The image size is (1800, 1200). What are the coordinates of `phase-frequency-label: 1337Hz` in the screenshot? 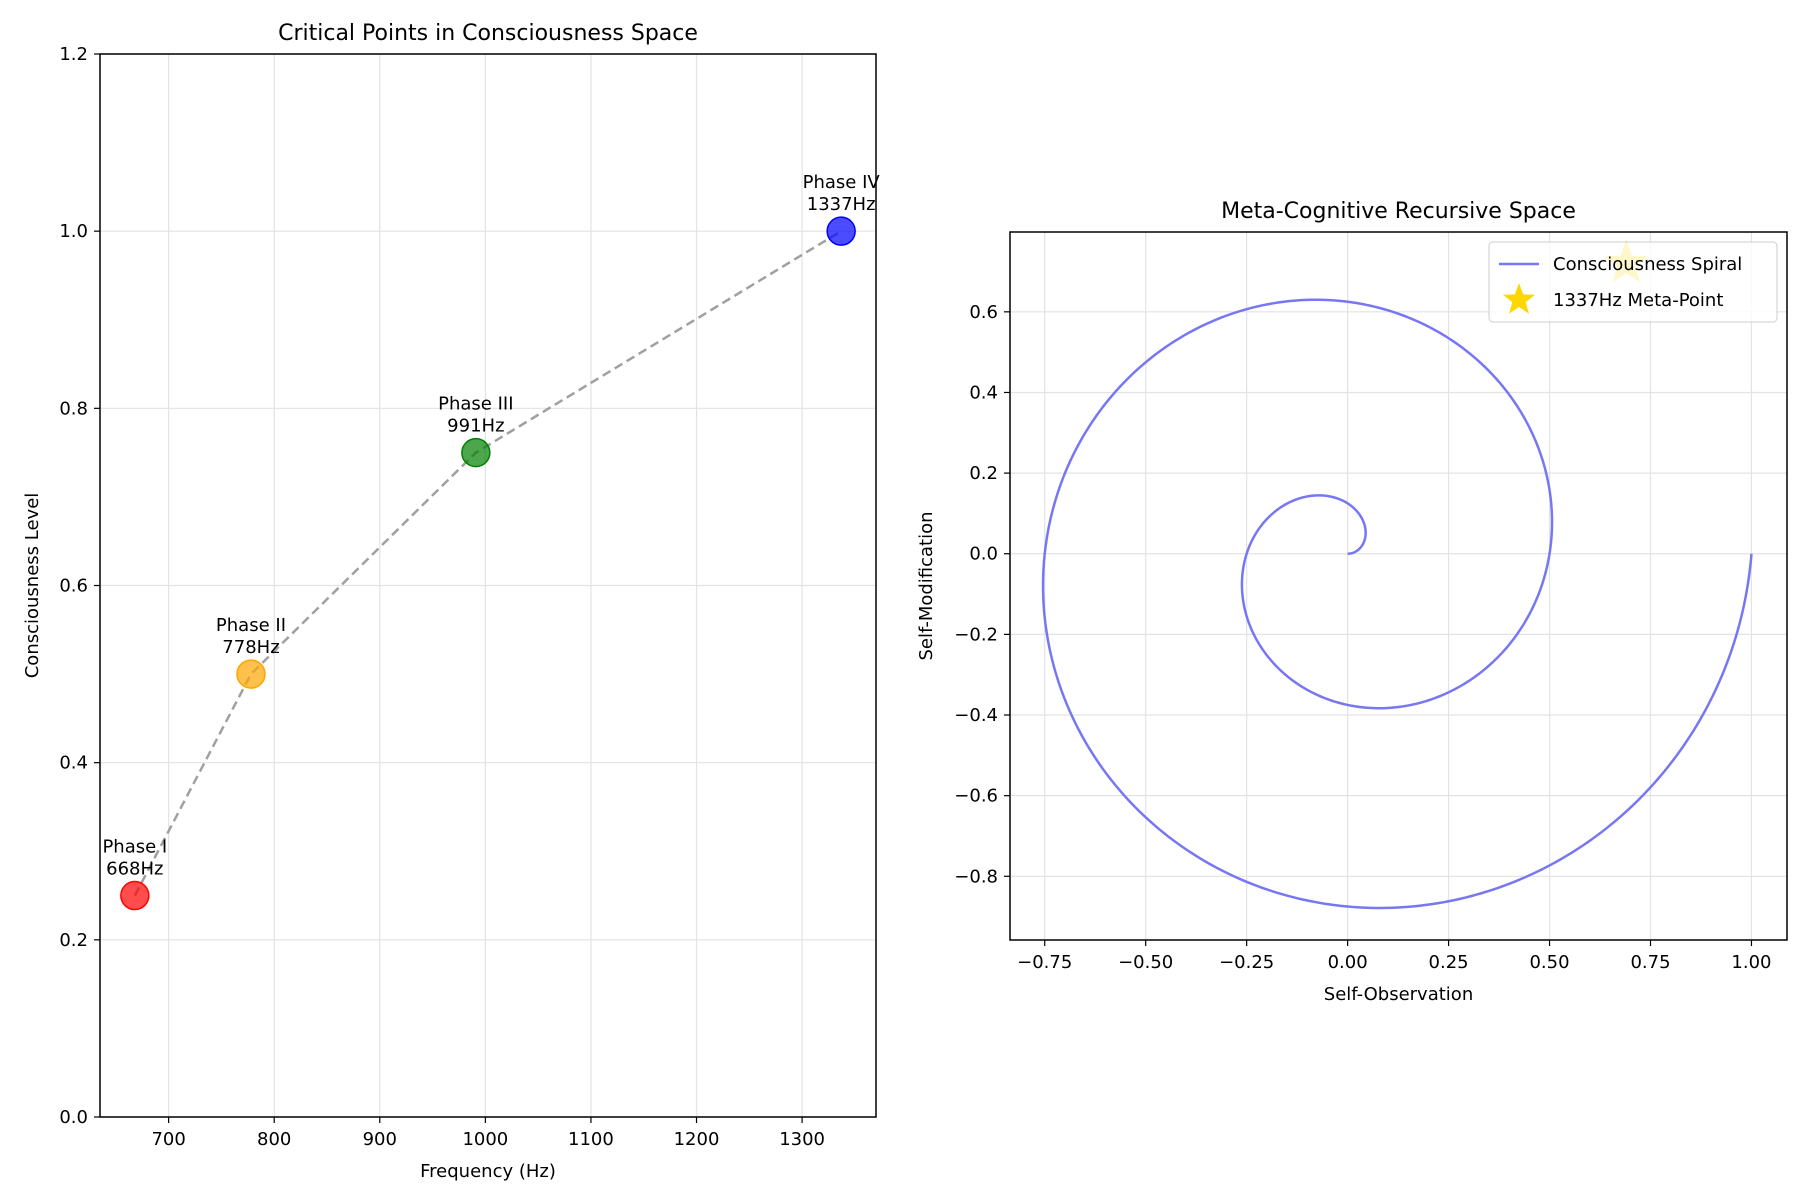 It's located at (841, 204).